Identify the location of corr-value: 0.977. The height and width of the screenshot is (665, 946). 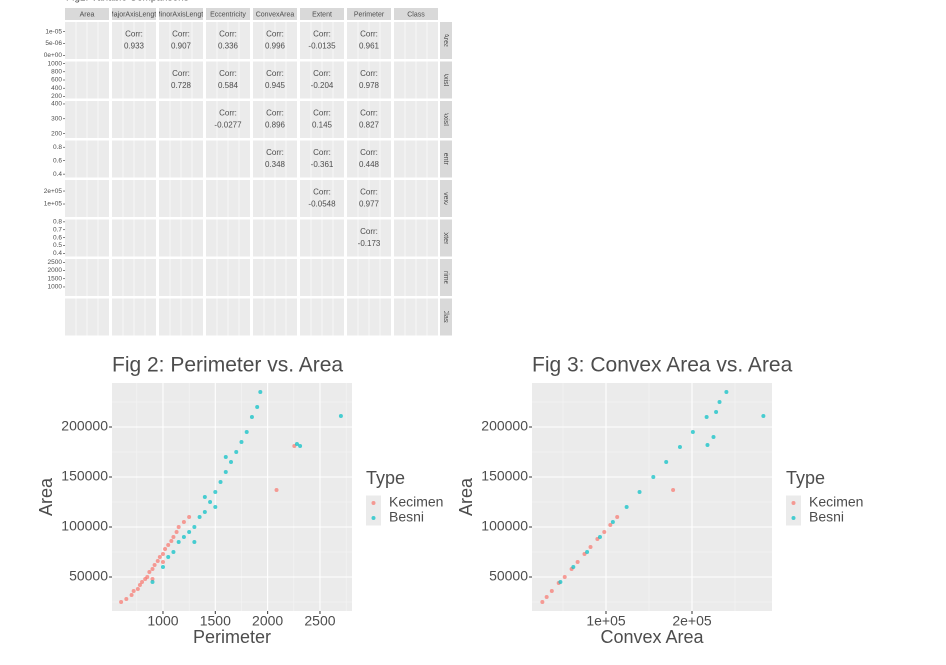
(369, 204).